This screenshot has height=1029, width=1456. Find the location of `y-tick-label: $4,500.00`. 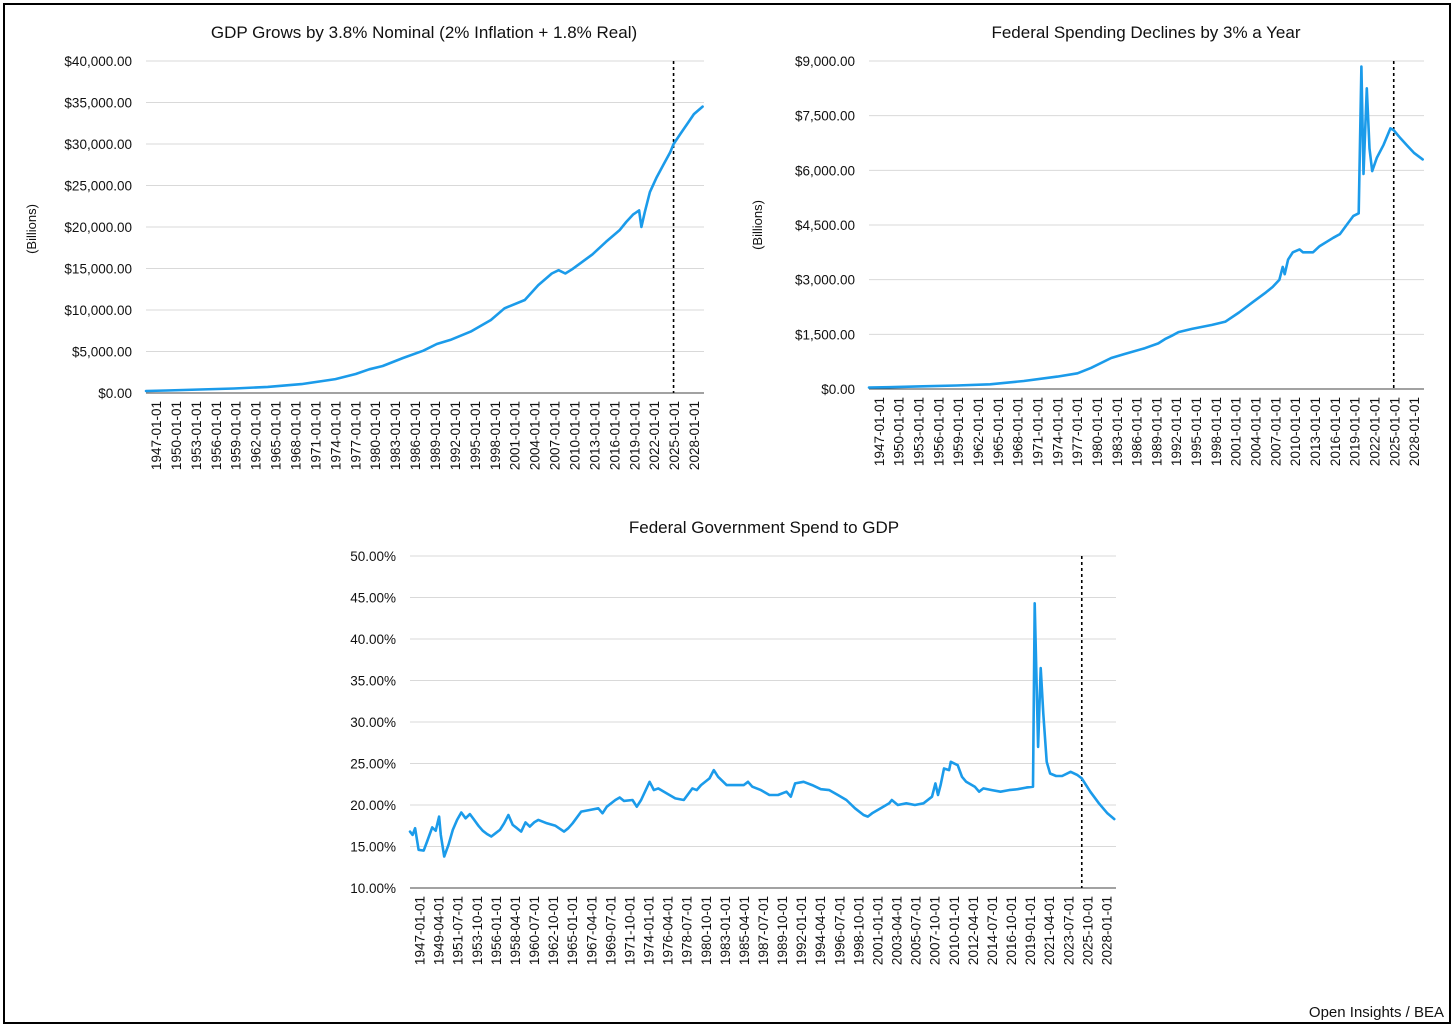

y-tick-label: $4,500.00 is located at coordinates (825, 225).